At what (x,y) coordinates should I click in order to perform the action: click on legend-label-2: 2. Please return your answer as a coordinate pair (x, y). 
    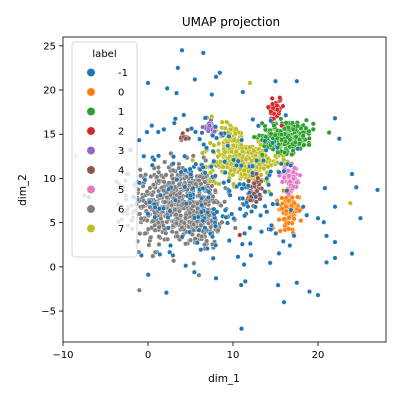
    Looking at the image, I should click on (121, 132).